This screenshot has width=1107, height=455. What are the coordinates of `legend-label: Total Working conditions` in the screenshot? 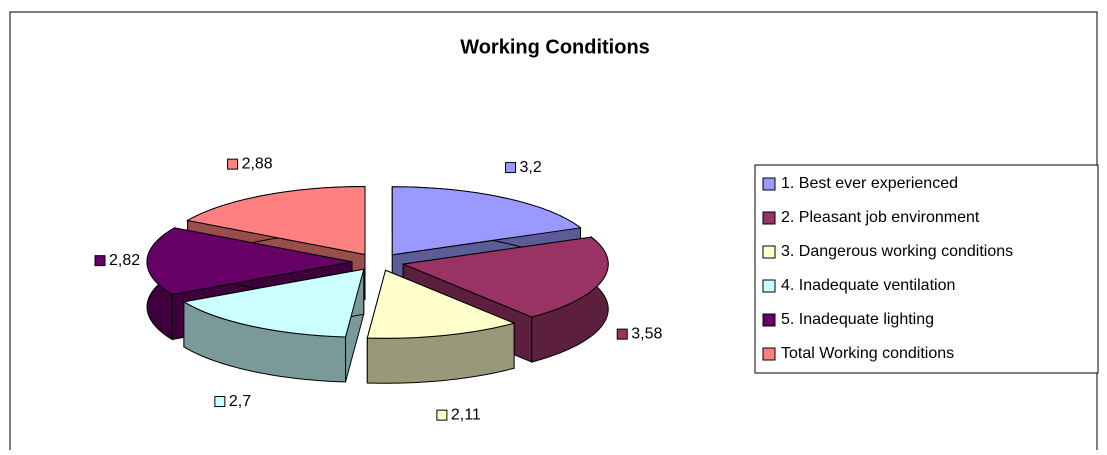 It's located at (867, 353).